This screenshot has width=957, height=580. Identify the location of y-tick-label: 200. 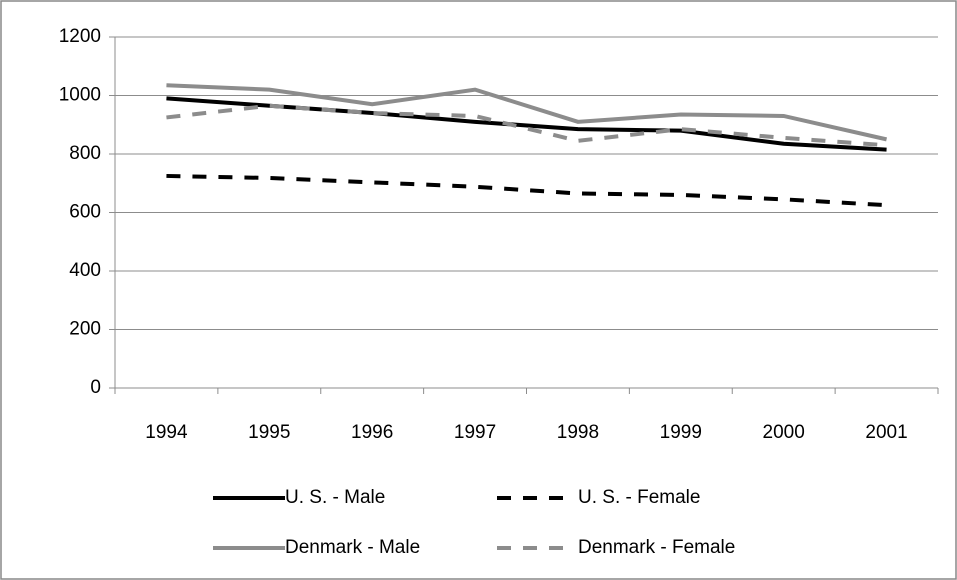
(85, 329).